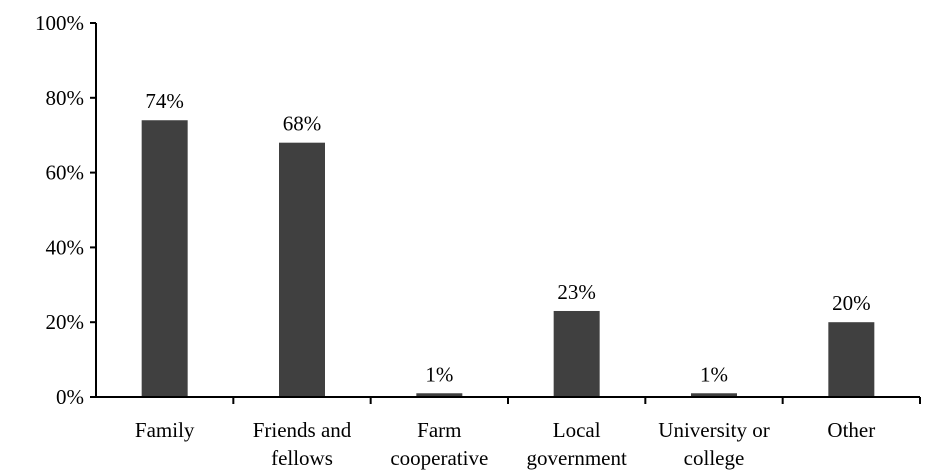  I want to click on x-category-label: University or college, so click(713, 444).